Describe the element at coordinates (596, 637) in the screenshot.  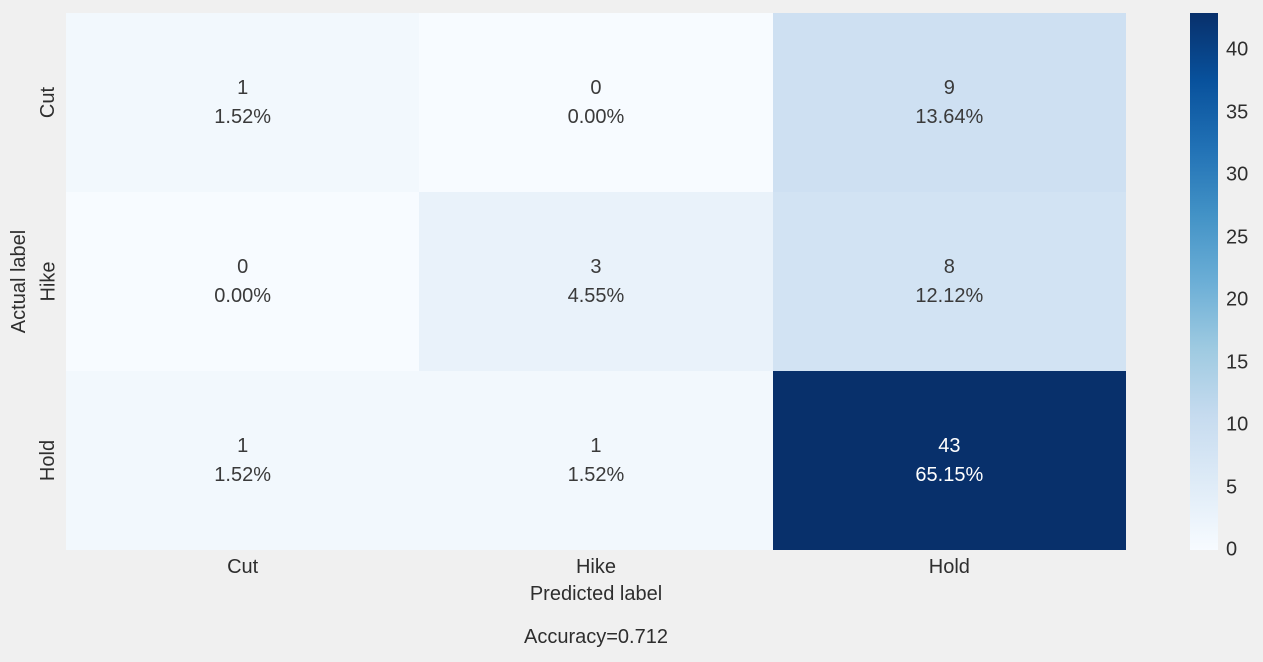
I see `accuracy-annotation: Accuracy=0.712` at that location.